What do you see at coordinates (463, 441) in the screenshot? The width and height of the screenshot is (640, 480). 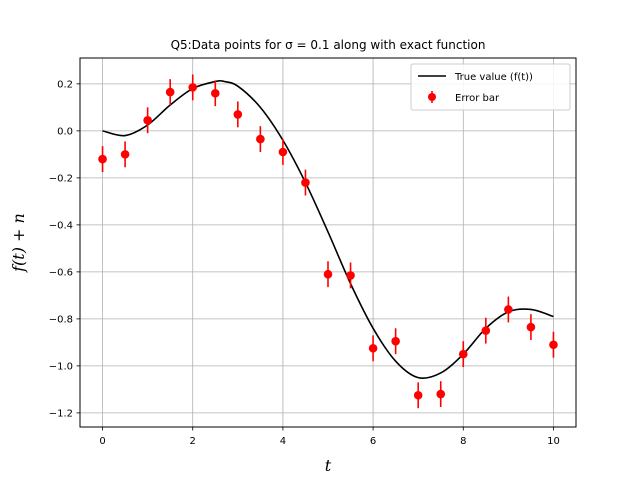 I see `x-tick-label: 8` at bounding box center [463, 441].